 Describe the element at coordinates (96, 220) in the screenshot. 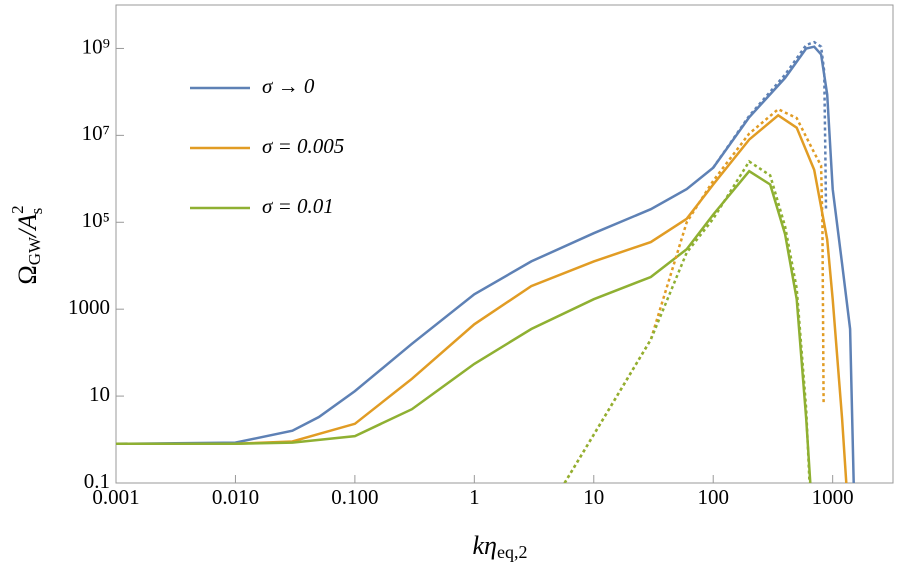

I see `y-tick-label: 10⁵` at that location.